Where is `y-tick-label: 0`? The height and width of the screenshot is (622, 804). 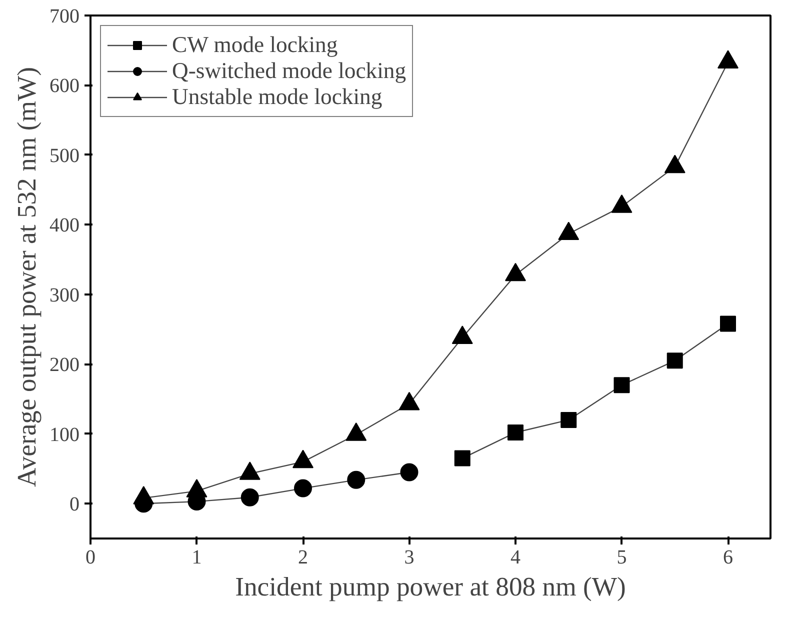 y-tick-label: 0 is located at coordinates (75, 505).